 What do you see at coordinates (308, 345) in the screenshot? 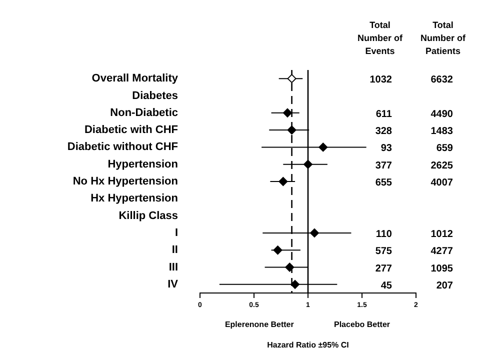
I see `x-axis-title: Hazard Ratio ±95% CI` at bounding box center [308, 345].